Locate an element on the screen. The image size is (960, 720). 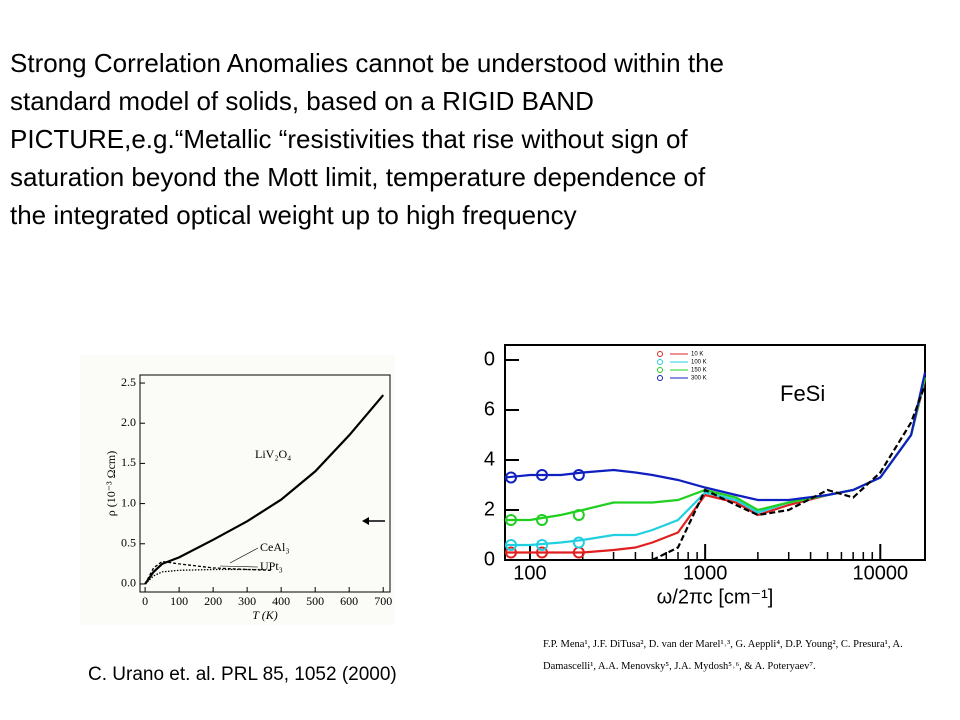
x-tick-label: 0 is located at coordinates (145, 601).